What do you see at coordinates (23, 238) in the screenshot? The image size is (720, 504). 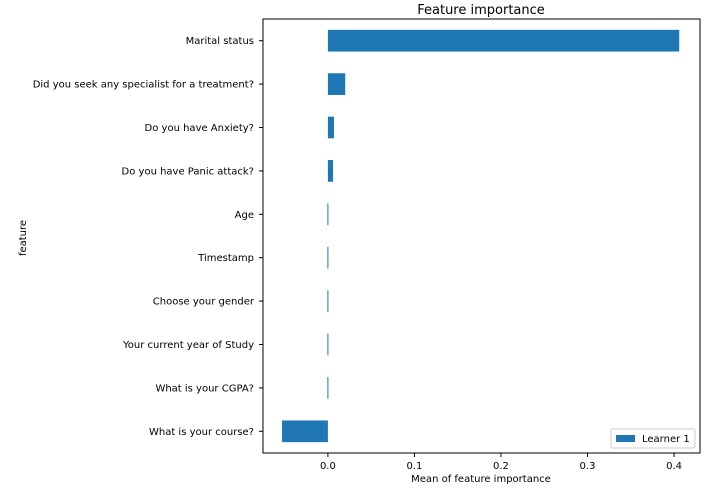 I see `y-axis-label: feature` at bounding box center [23, 238].